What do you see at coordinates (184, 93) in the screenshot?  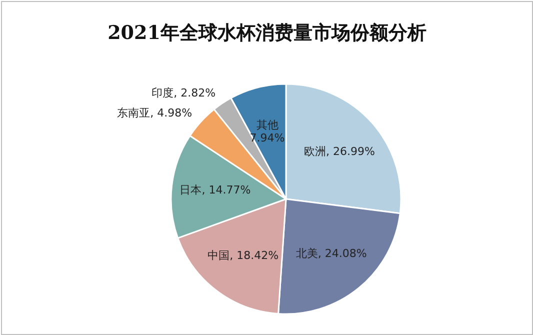 I see `slice-label: 印度, 2.82%` at bounding box center [184, 93].